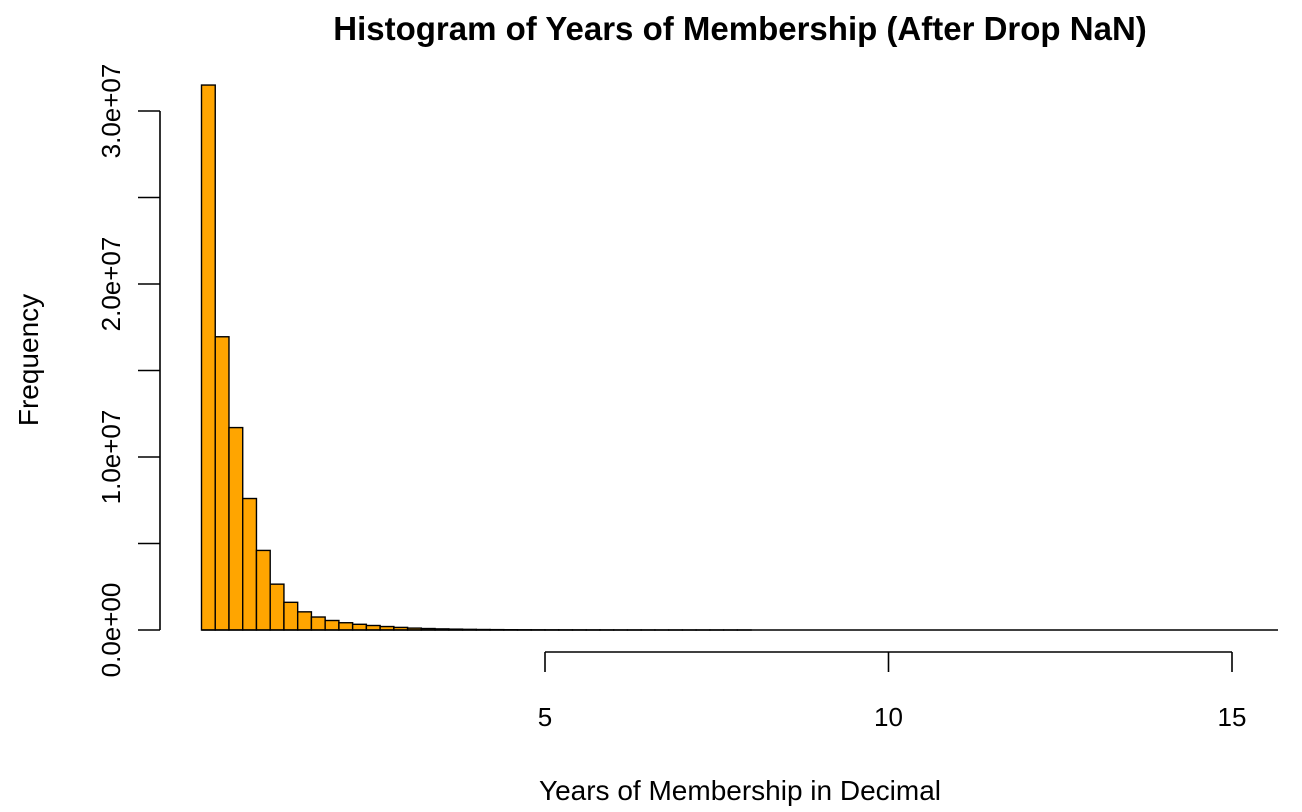 This screenshot has width=1302, height=812. What do you see at coordinates (111, 111) in the screenshot?
I see `y-tick-label: 3.0e+07` at bounding box center [111, 111].